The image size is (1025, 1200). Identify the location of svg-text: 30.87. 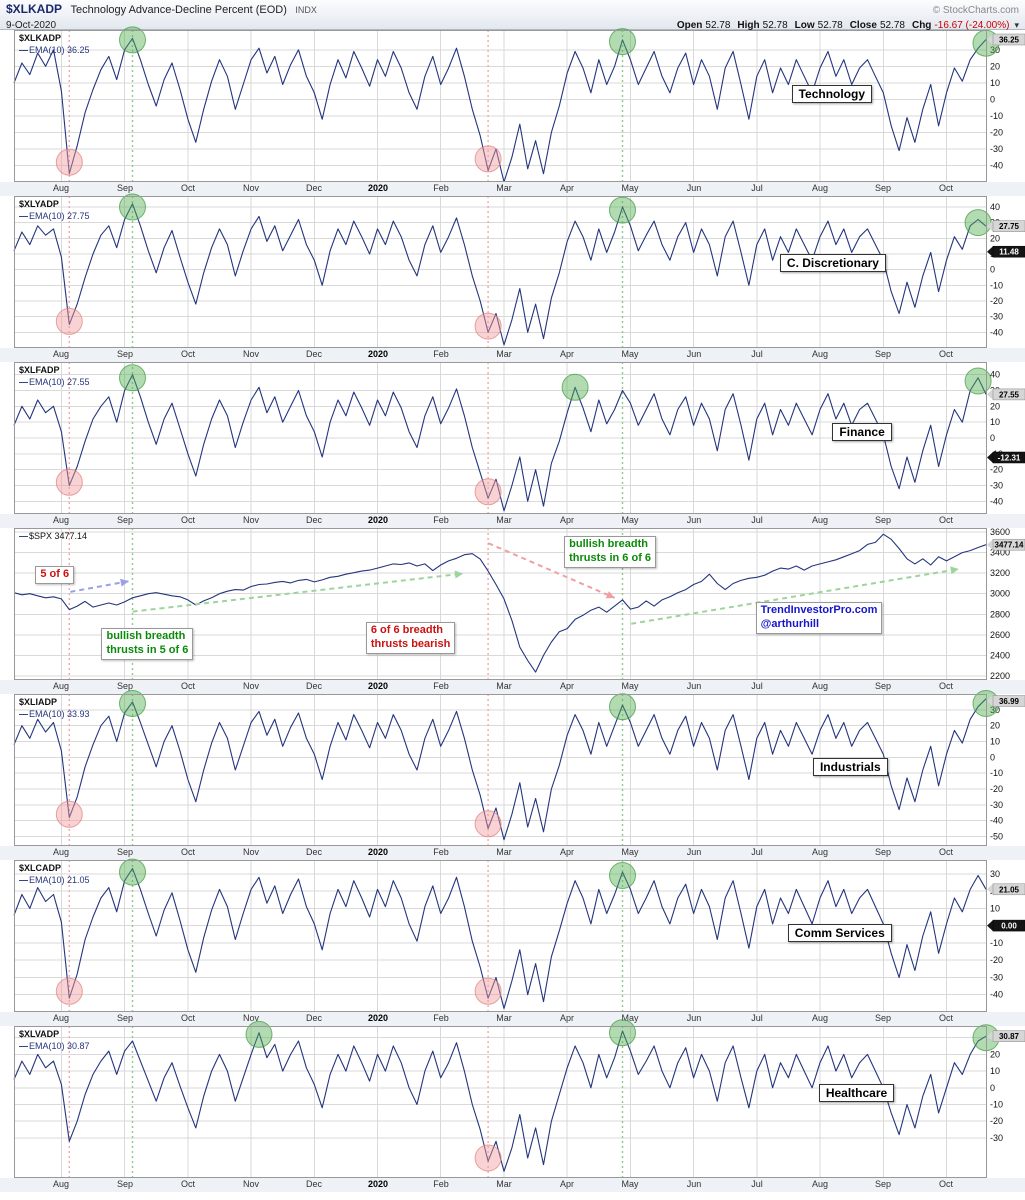
(1009, 1036).